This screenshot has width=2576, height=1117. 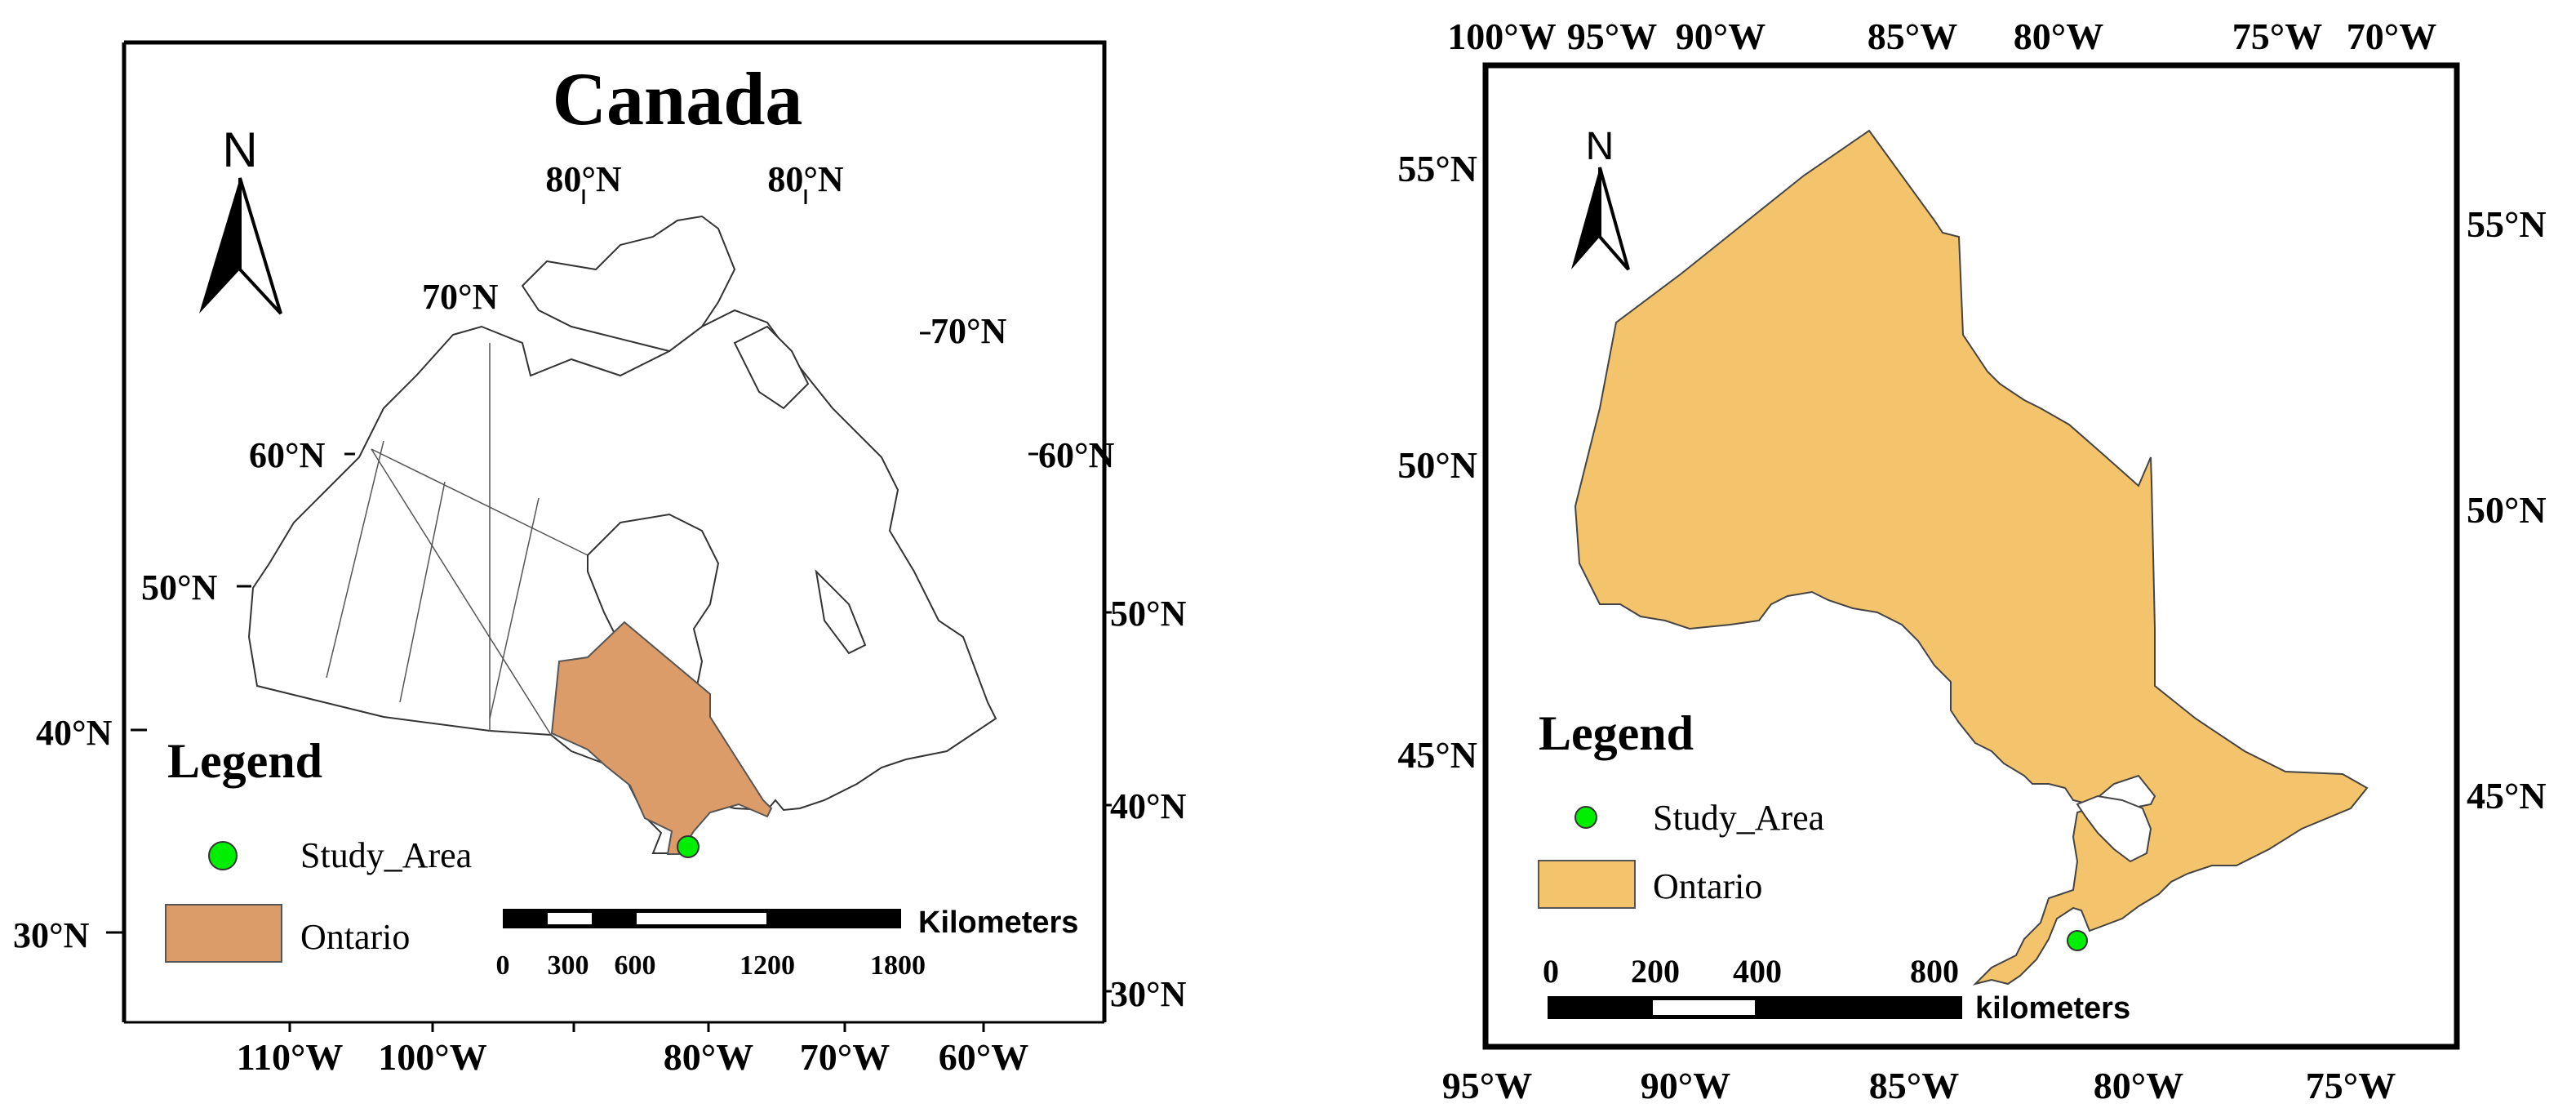 What do you see at coordinates (2138, 1085) in the screenshot?
I see `ontario-bottom-lon-80w: 80°W` at bounding box center [2138, 1085].